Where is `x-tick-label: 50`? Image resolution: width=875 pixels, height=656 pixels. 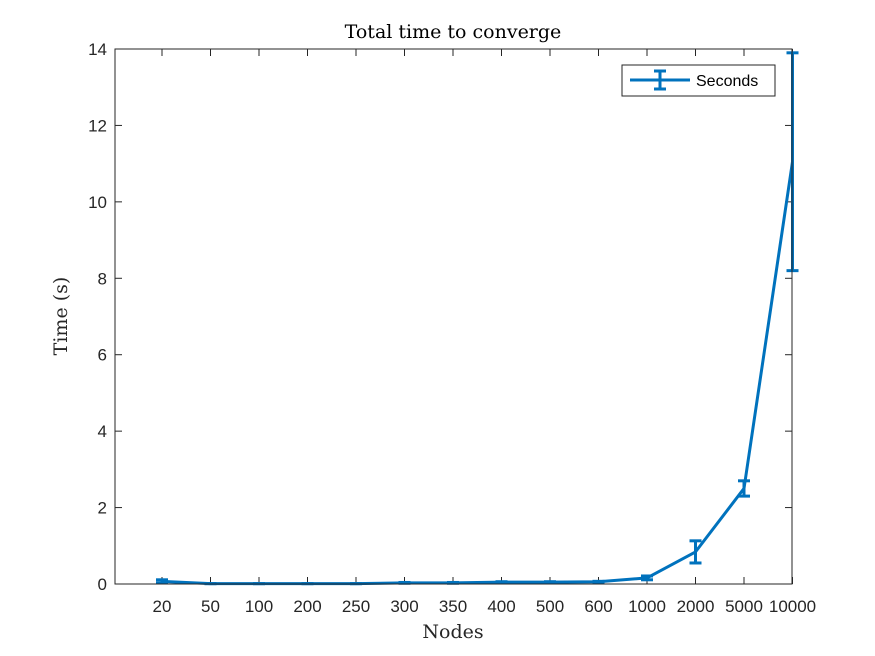 x-tick-label: 50 is located at coordinates (210, 606).